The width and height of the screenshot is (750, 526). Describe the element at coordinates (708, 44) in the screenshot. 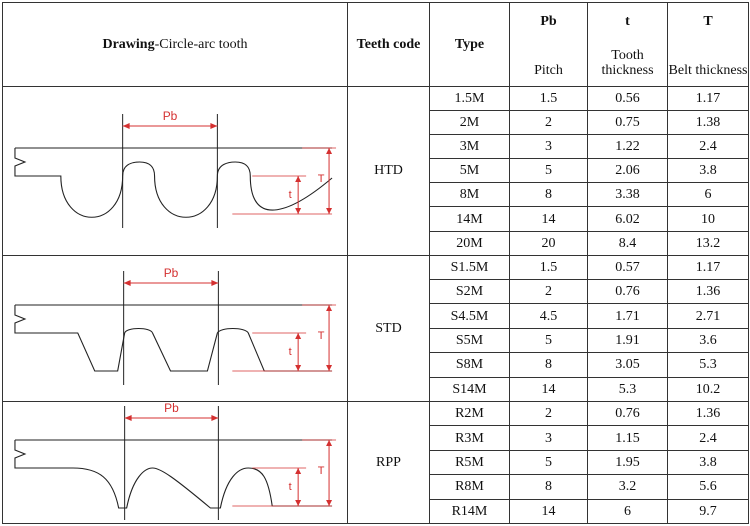

I see `header-belt-thickness: T Belt thickness` at that location.